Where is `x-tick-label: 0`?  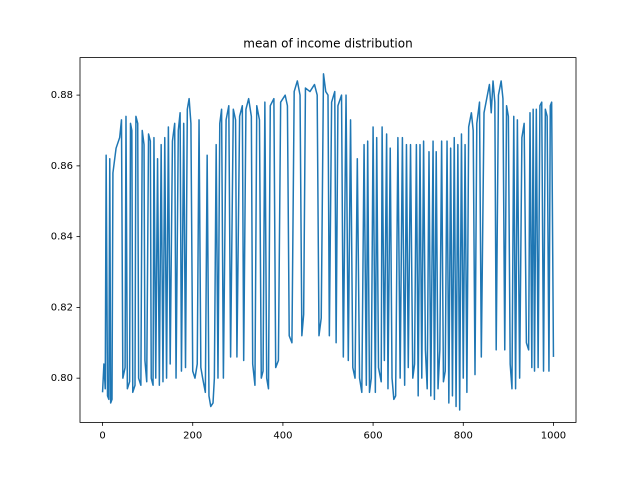 x-tick-label: 0 is located at coordinates (102, 435).